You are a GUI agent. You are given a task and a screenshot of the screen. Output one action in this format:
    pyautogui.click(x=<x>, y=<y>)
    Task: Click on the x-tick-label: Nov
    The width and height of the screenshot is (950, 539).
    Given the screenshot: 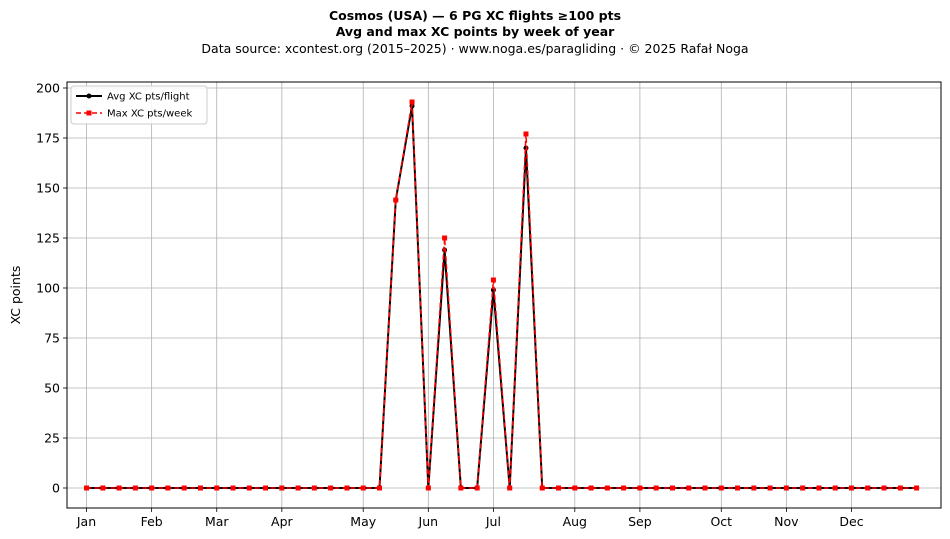 What is the action you would take?
    pyautogui.click(x=786, y=521)
    